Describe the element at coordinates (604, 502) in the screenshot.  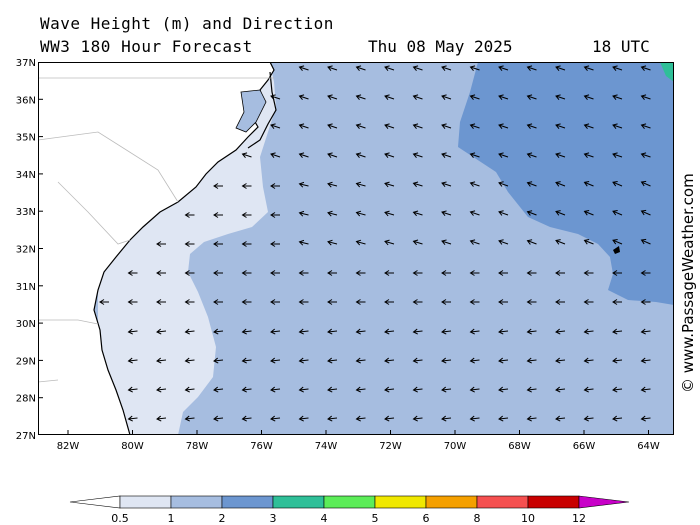
I see `colorbar-high-cap` at that location.